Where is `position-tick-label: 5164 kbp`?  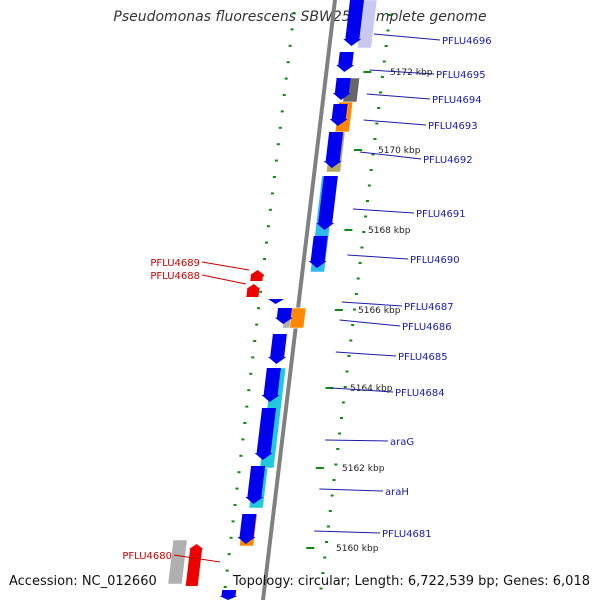
position-tick-label: 5164 kbp is located at coordinates (371, 389).